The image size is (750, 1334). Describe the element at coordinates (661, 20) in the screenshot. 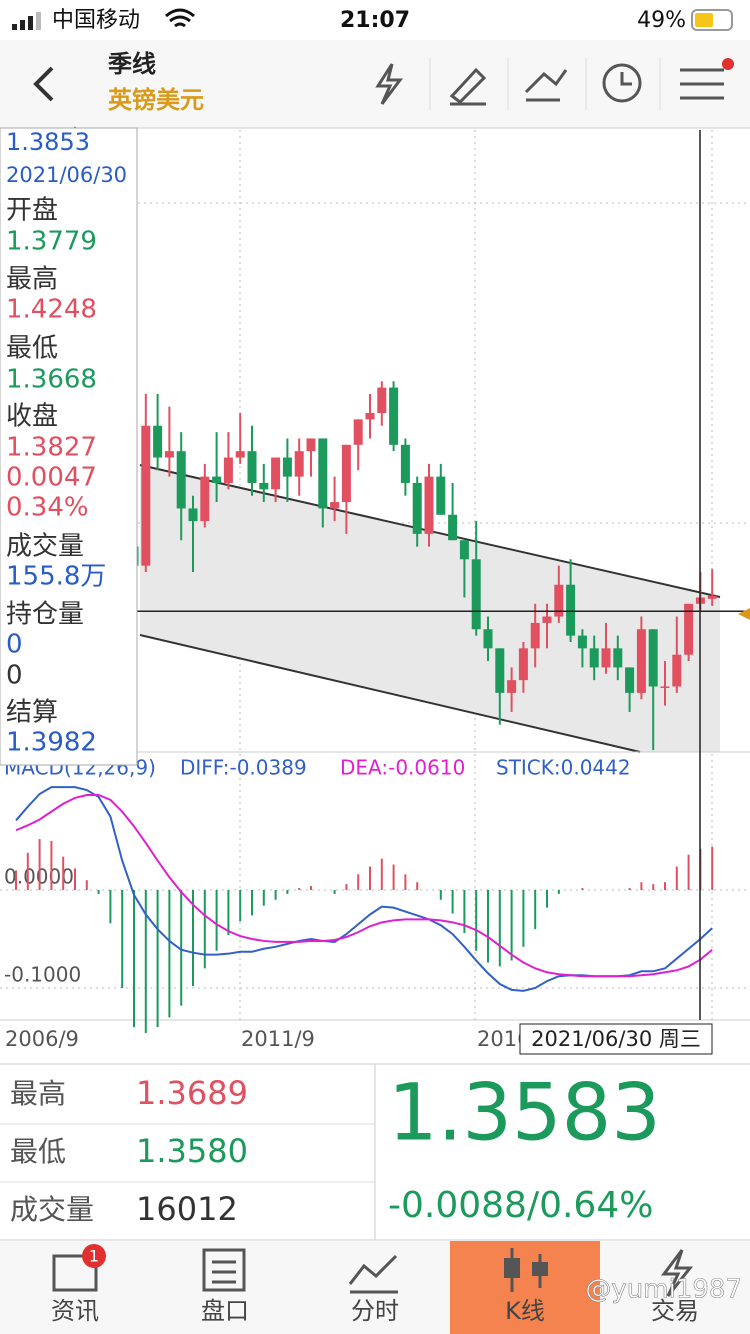

I see `battery-level: 49%` at that location.